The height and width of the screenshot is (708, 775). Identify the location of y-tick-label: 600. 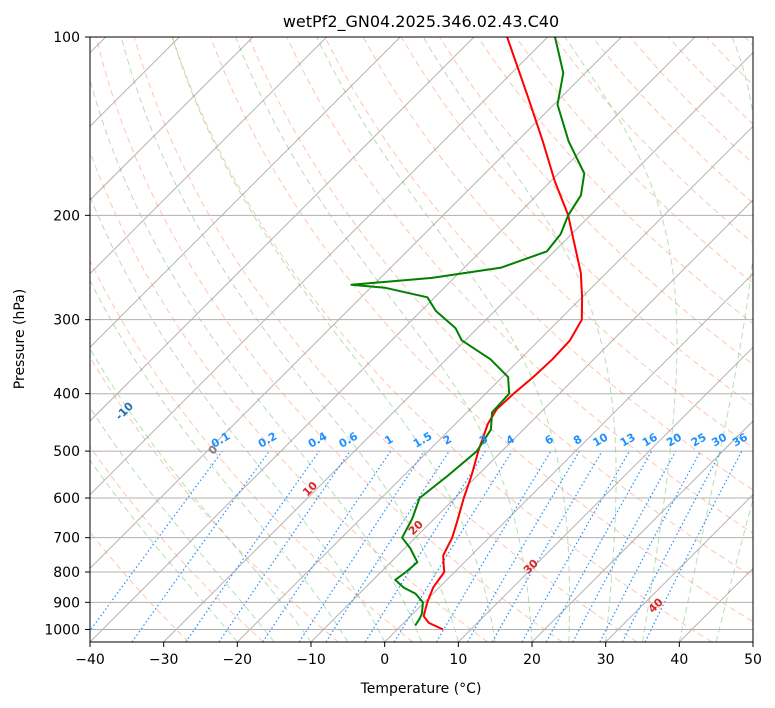
(66, 499).